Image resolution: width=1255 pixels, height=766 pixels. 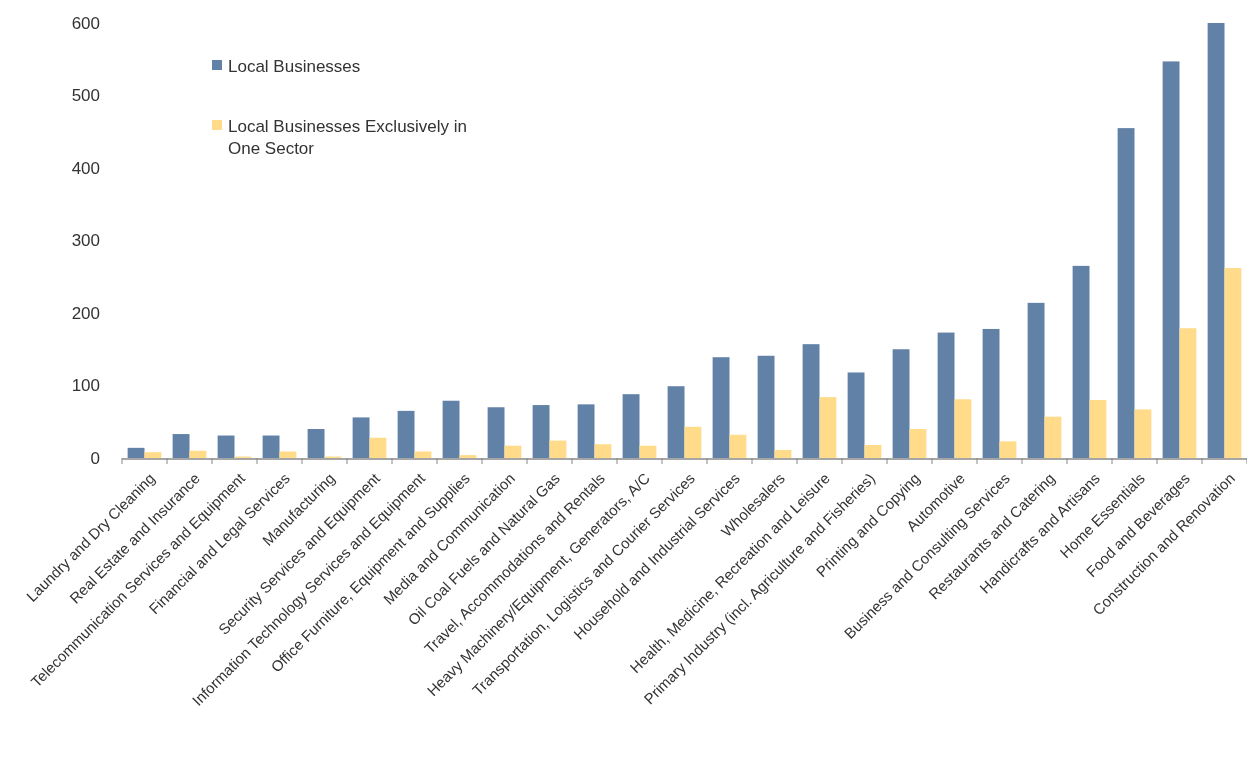 I want to click on legend-label: Local Businesses Exclusively in One Sector, so click(x=348, y=137).